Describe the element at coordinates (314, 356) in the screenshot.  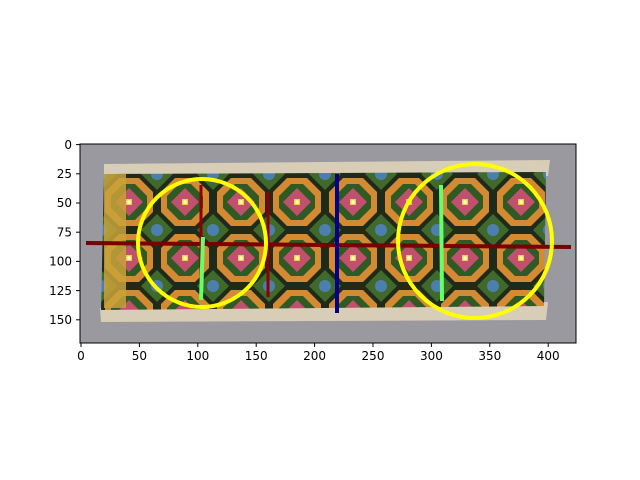
I see `x-tick-label: 200` at that location.